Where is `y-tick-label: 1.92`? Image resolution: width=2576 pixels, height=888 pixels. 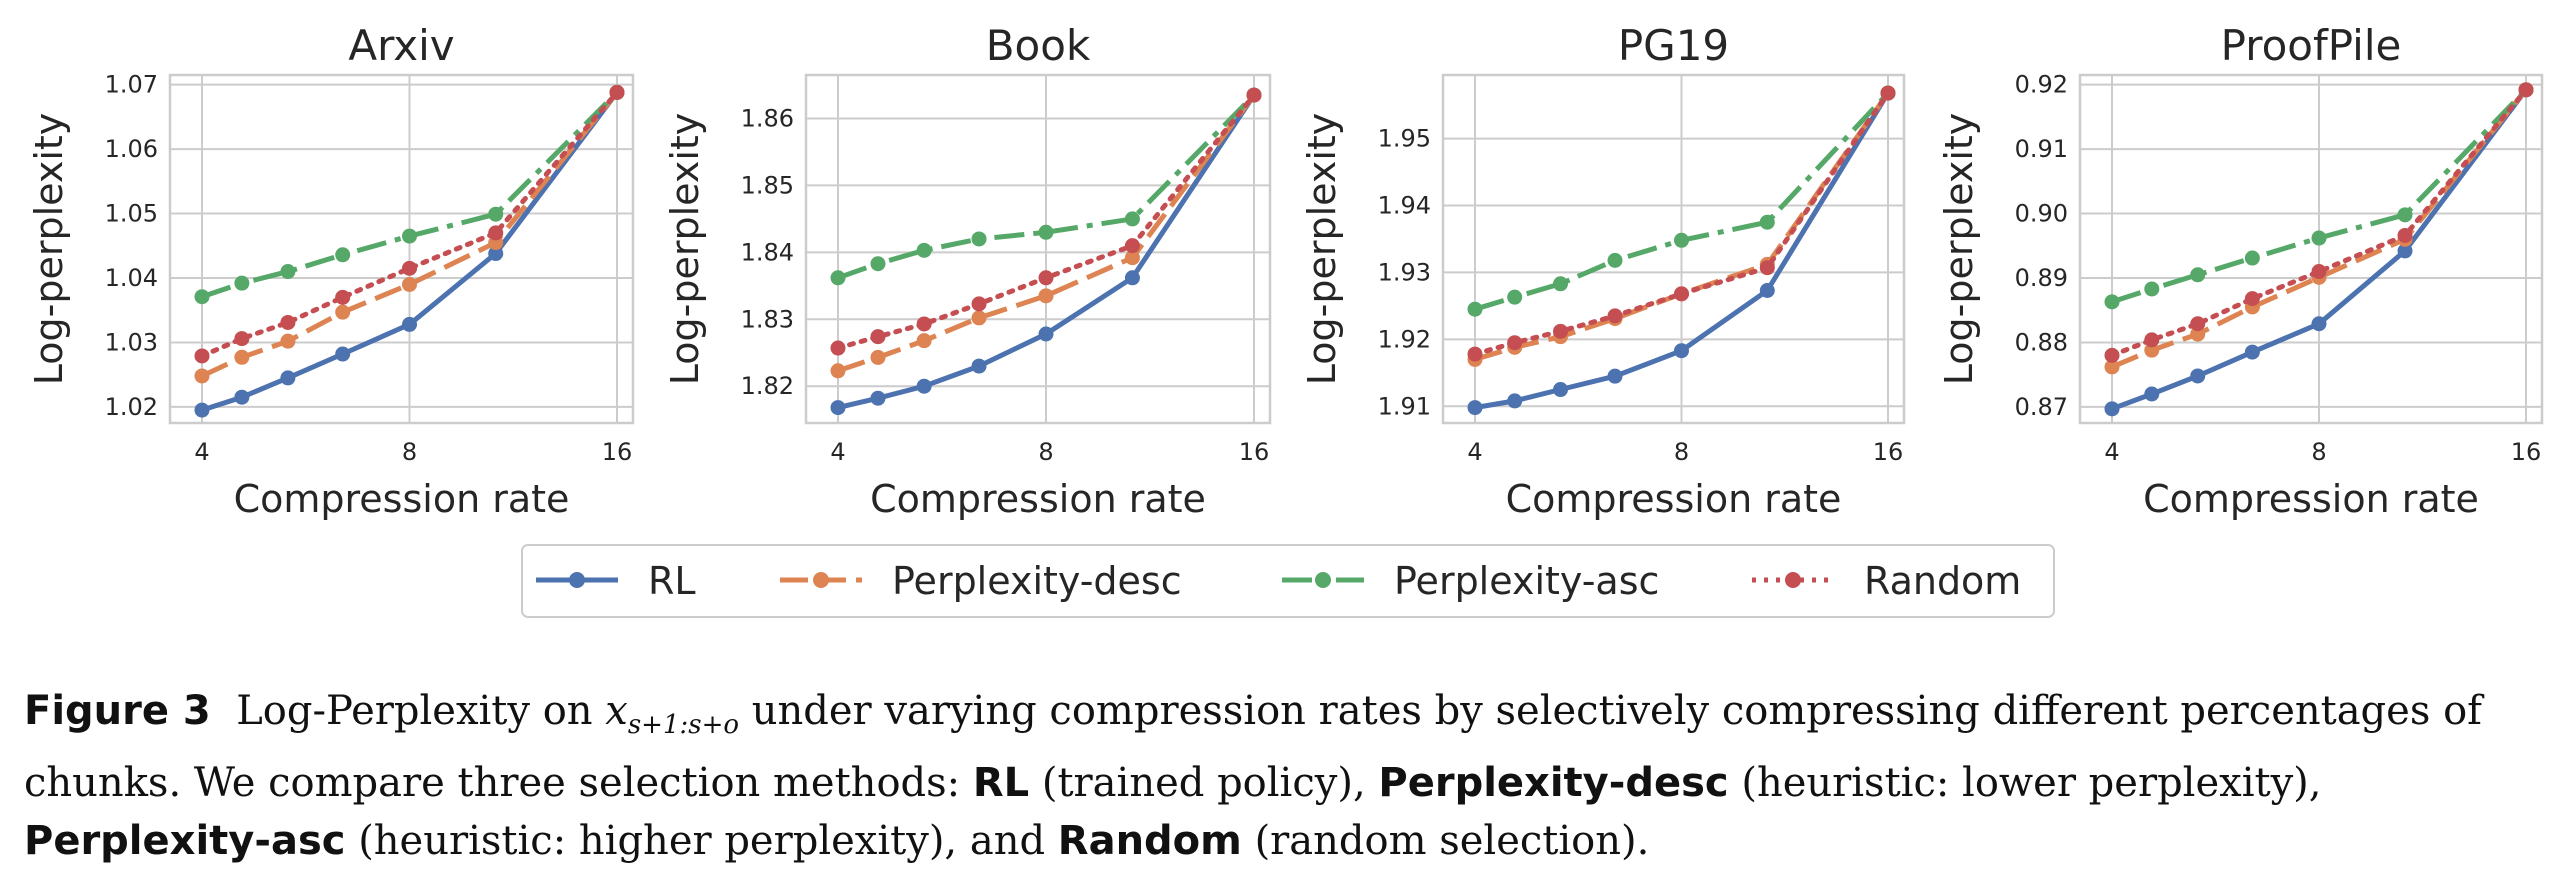 y-tick-label: 1.92 is located at coordinates (1404, 339).